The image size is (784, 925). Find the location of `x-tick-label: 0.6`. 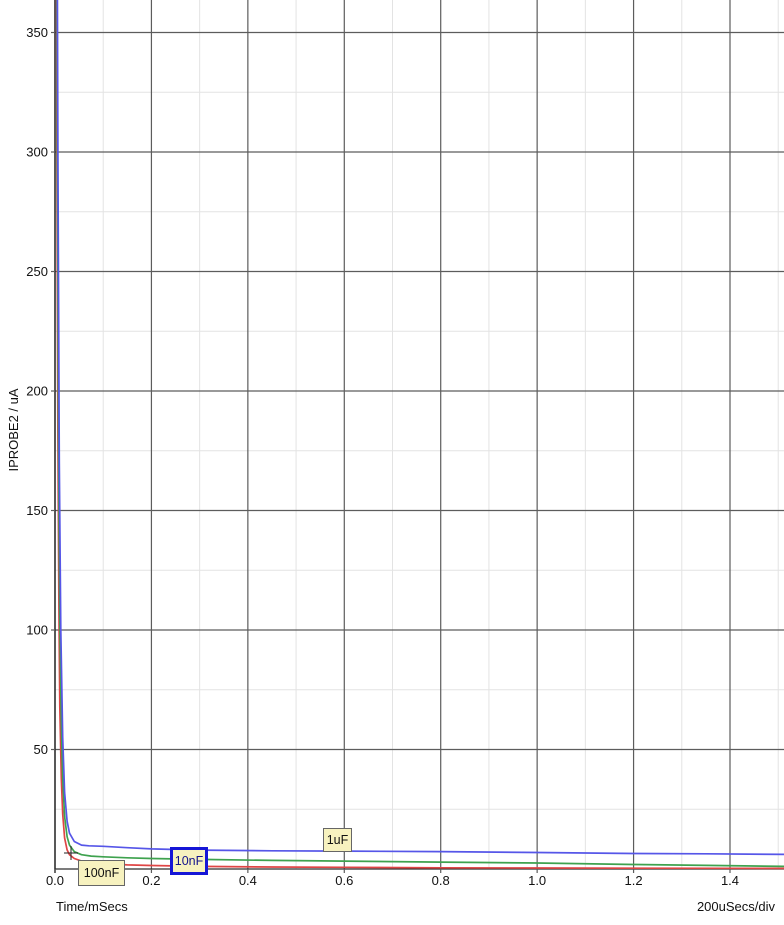

x-tick-label: 0.6 is located at coordinates (344, 880).